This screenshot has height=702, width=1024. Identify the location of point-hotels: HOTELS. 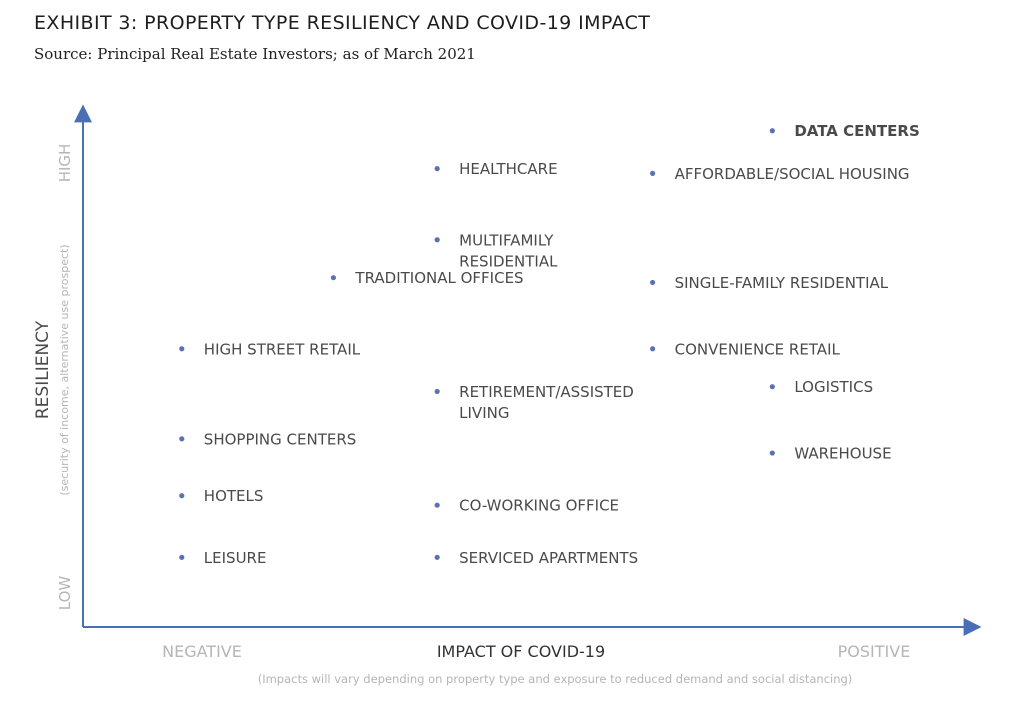
(221, 496).